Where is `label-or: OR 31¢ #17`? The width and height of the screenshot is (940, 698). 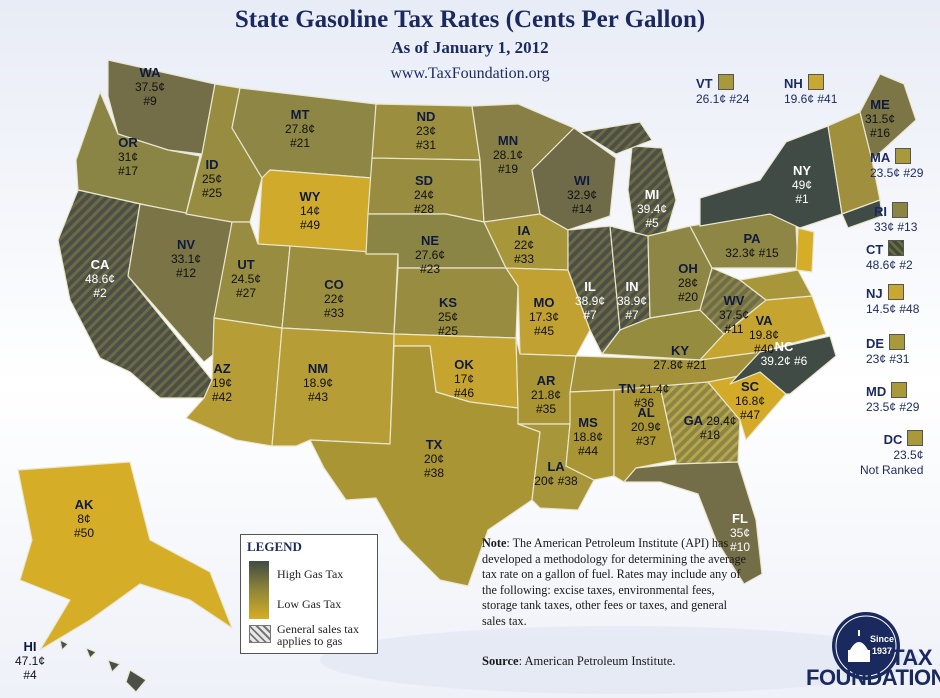 label-or: OR 31¢ #17 is located at coordinates (128, 157).